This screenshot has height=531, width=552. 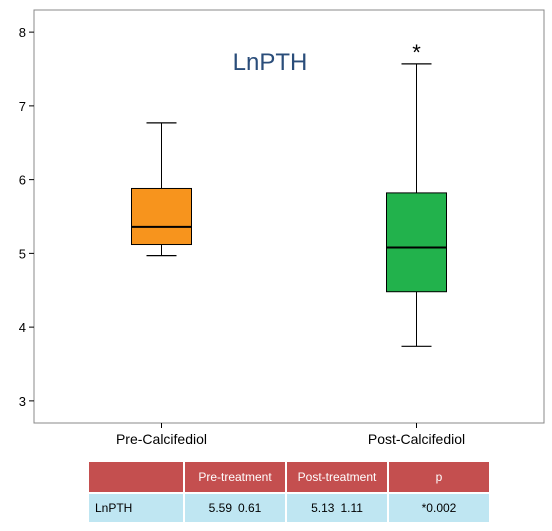 What do you see at coordinates (22, 401) in the screenshot?
I see `y-tick-label: 3` at bounding box center [22, 401].